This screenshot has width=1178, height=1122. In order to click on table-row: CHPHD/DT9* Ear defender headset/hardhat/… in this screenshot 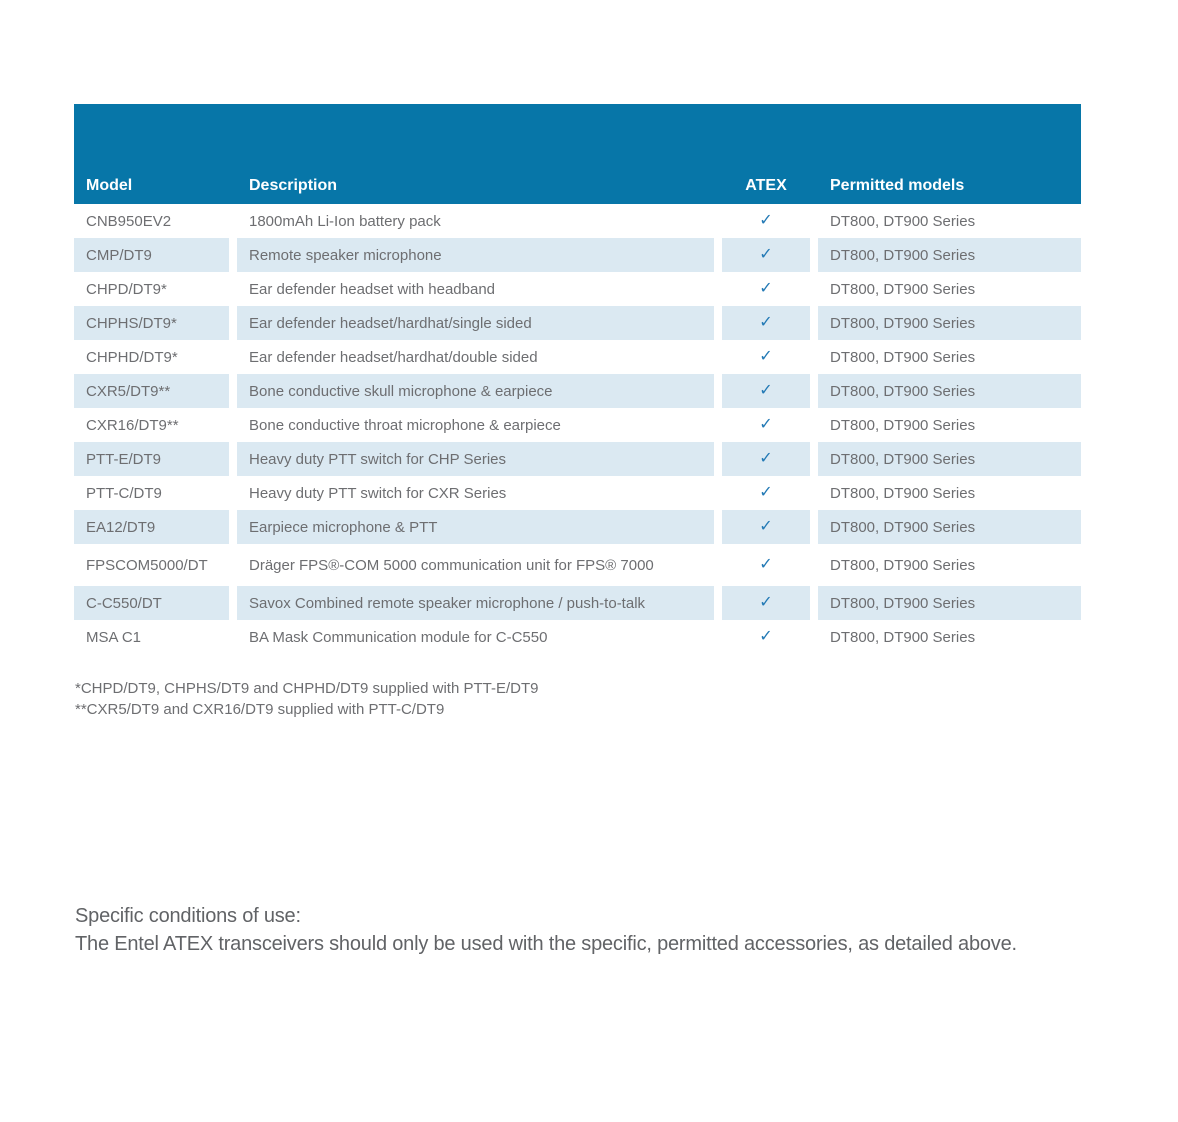, I will do `click(577, 357)`.